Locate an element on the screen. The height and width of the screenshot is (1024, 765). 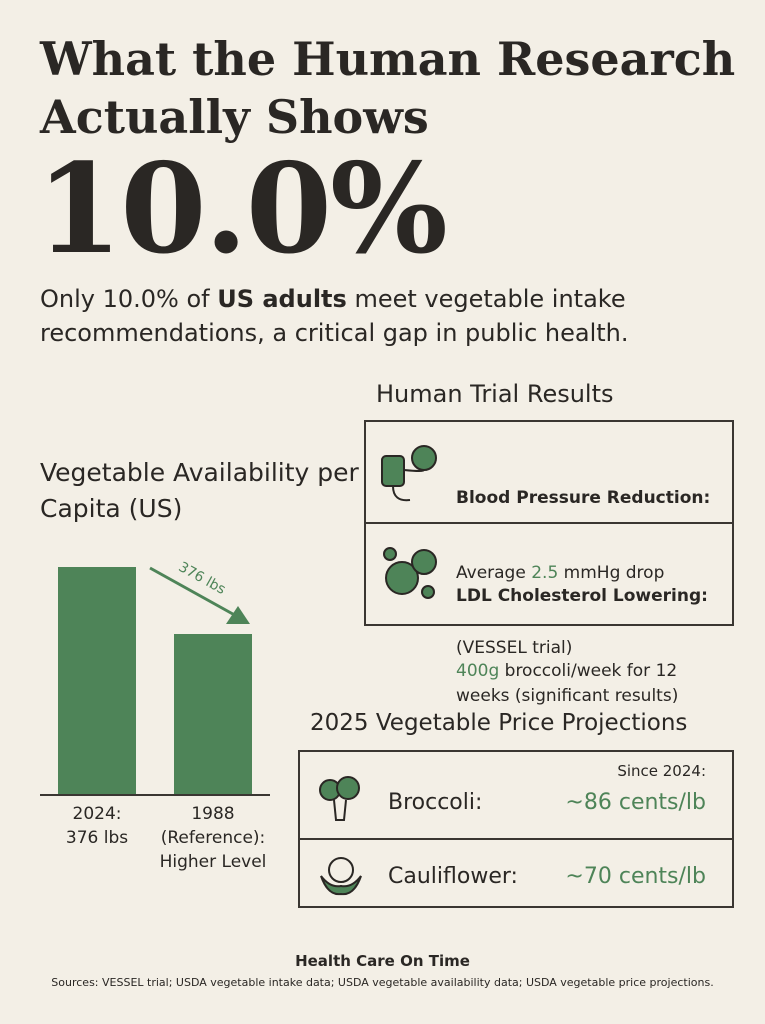
section-title: Human Trial Results is located at coordinates (495, 394).